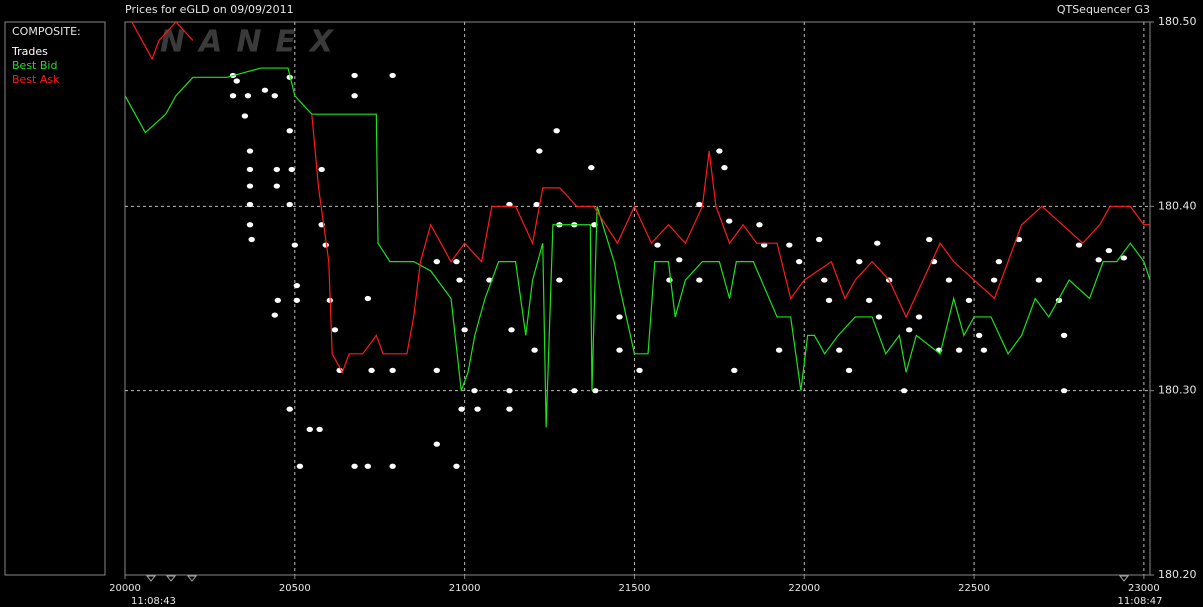  Describe the element at coordinates (34, 65) in the screenshot. I see `legend-entry: Best Bid` at that location.